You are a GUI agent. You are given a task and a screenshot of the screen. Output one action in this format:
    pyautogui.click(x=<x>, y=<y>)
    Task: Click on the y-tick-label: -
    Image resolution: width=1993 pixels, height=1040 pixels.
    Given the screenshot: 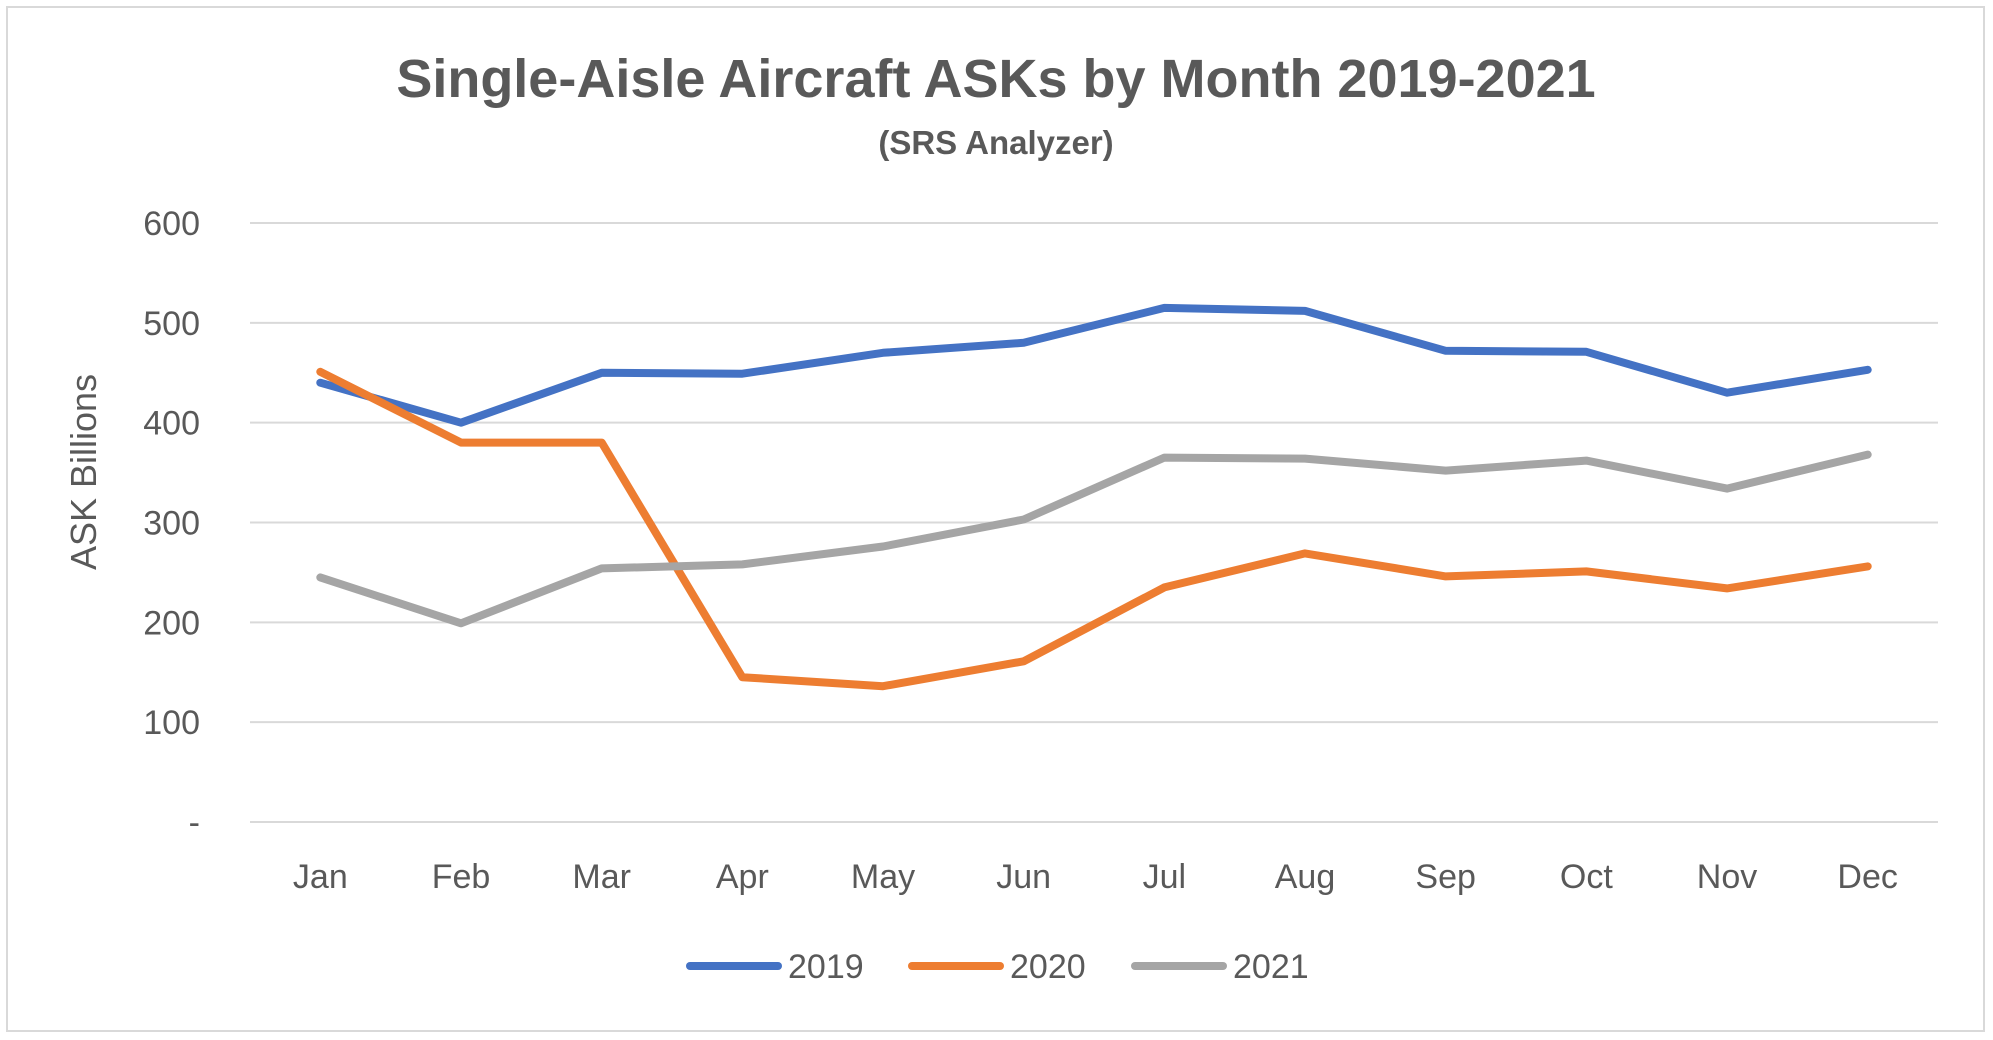 What is the action you would take?
    pyautogui.click(x=194, y=823)
    